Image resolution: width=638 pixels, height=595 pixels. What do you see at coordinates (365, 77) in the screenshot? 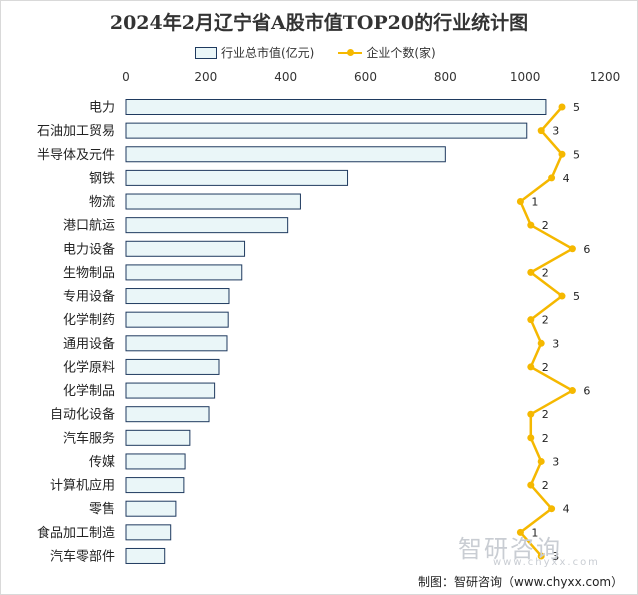
I see `x-tick-label: 600` at bounding box center [365, 77].